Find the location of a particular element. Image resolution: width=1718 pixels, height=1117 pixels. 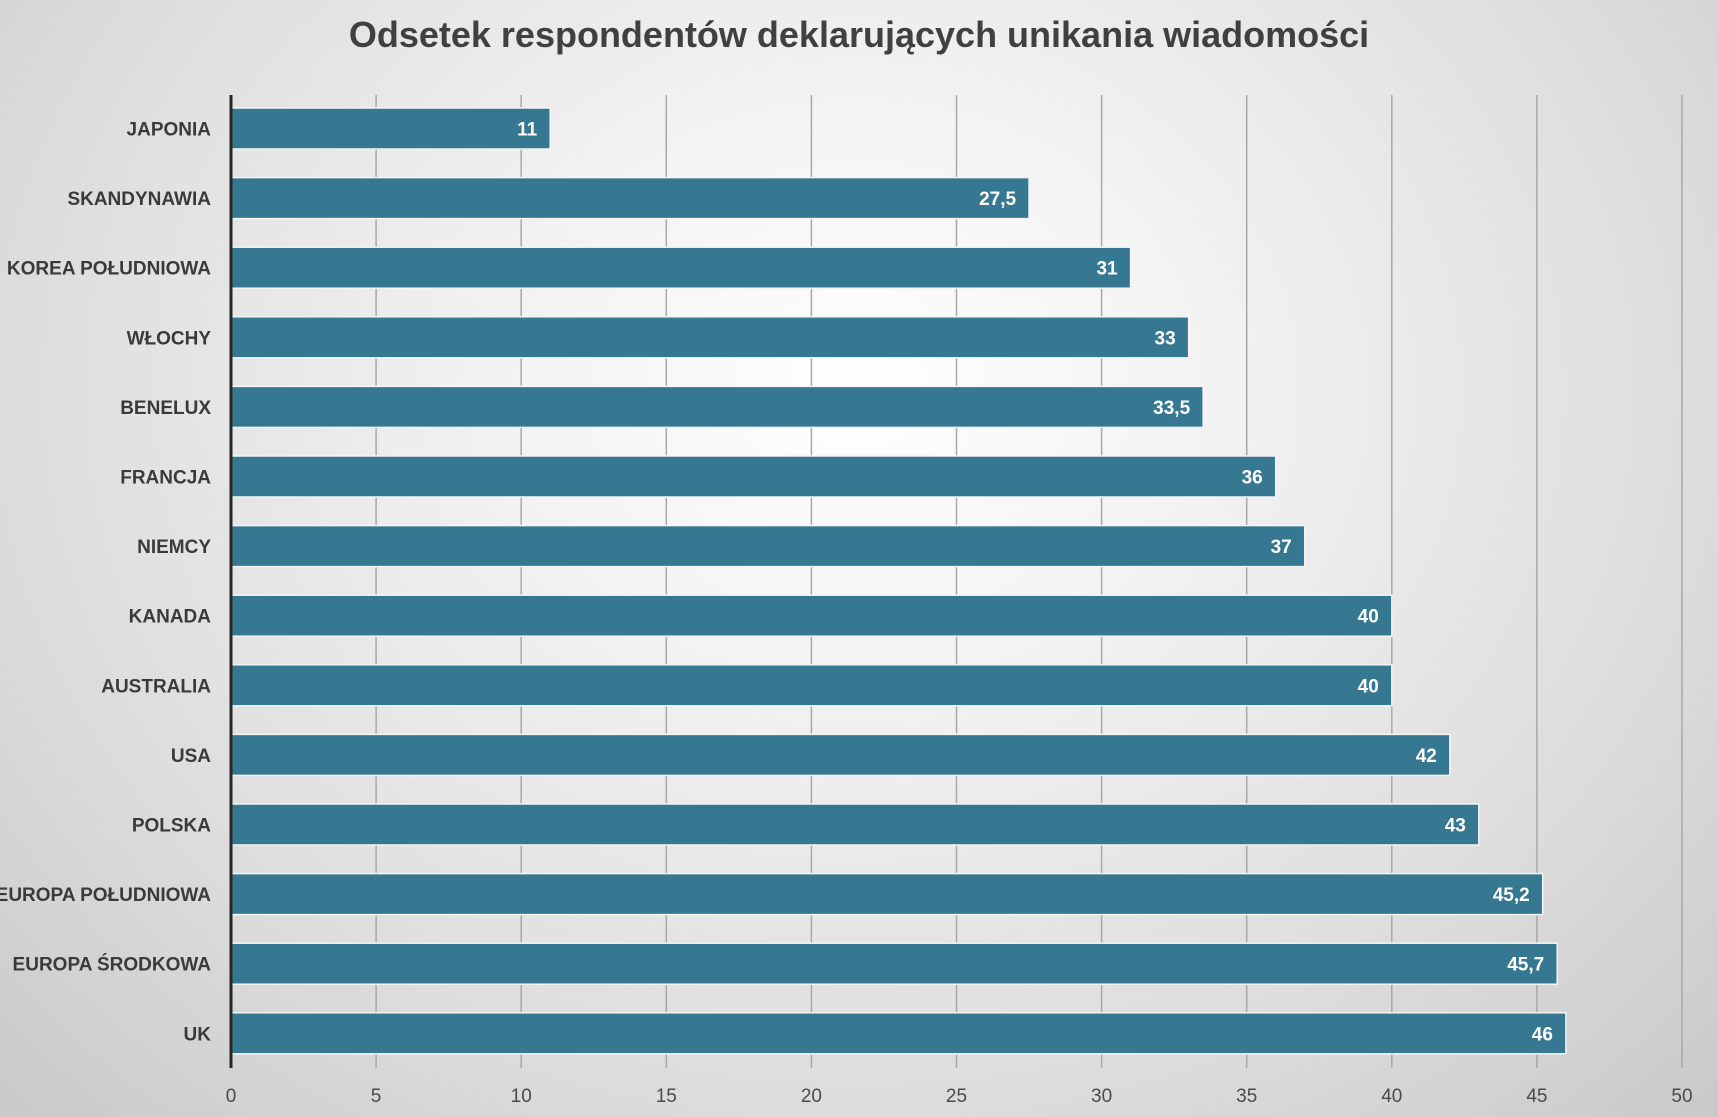

x-tick-label: 0 is located at coordinates (231, 1096).